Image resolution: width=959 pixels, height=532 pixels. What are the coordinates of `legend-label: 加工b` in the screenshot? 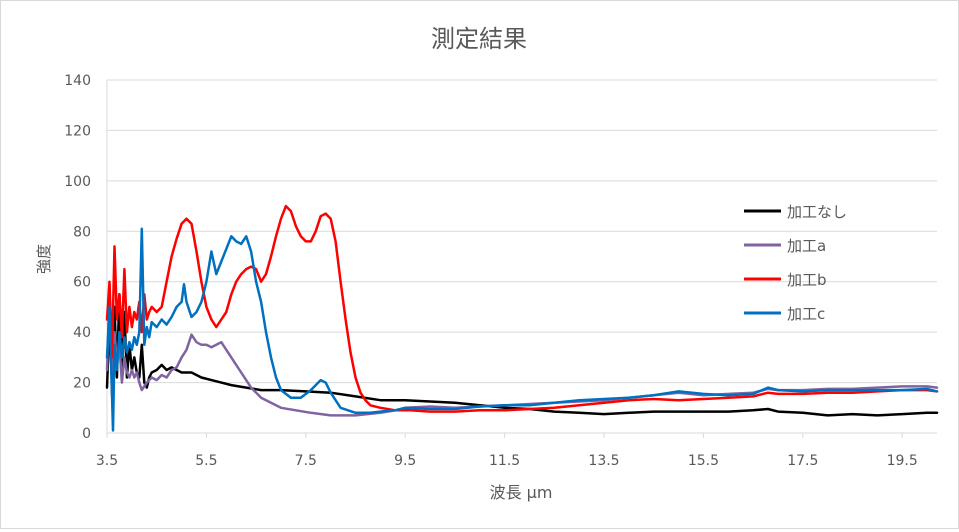 It's located at (807, 280).